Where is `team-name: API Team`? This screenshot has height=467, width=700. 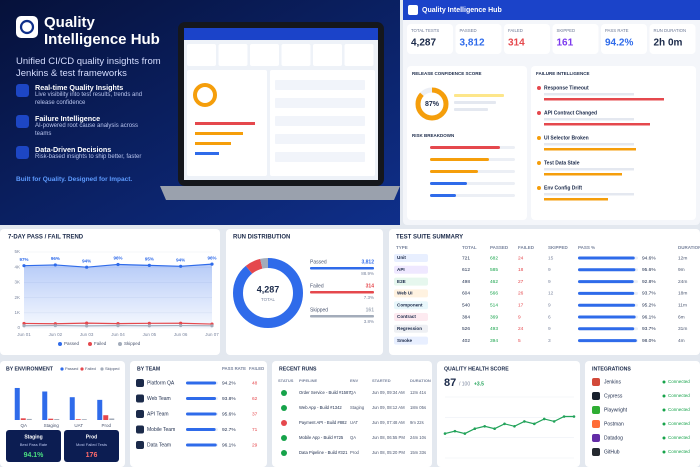
team-name: API Team is located at coordinates (158, 414).